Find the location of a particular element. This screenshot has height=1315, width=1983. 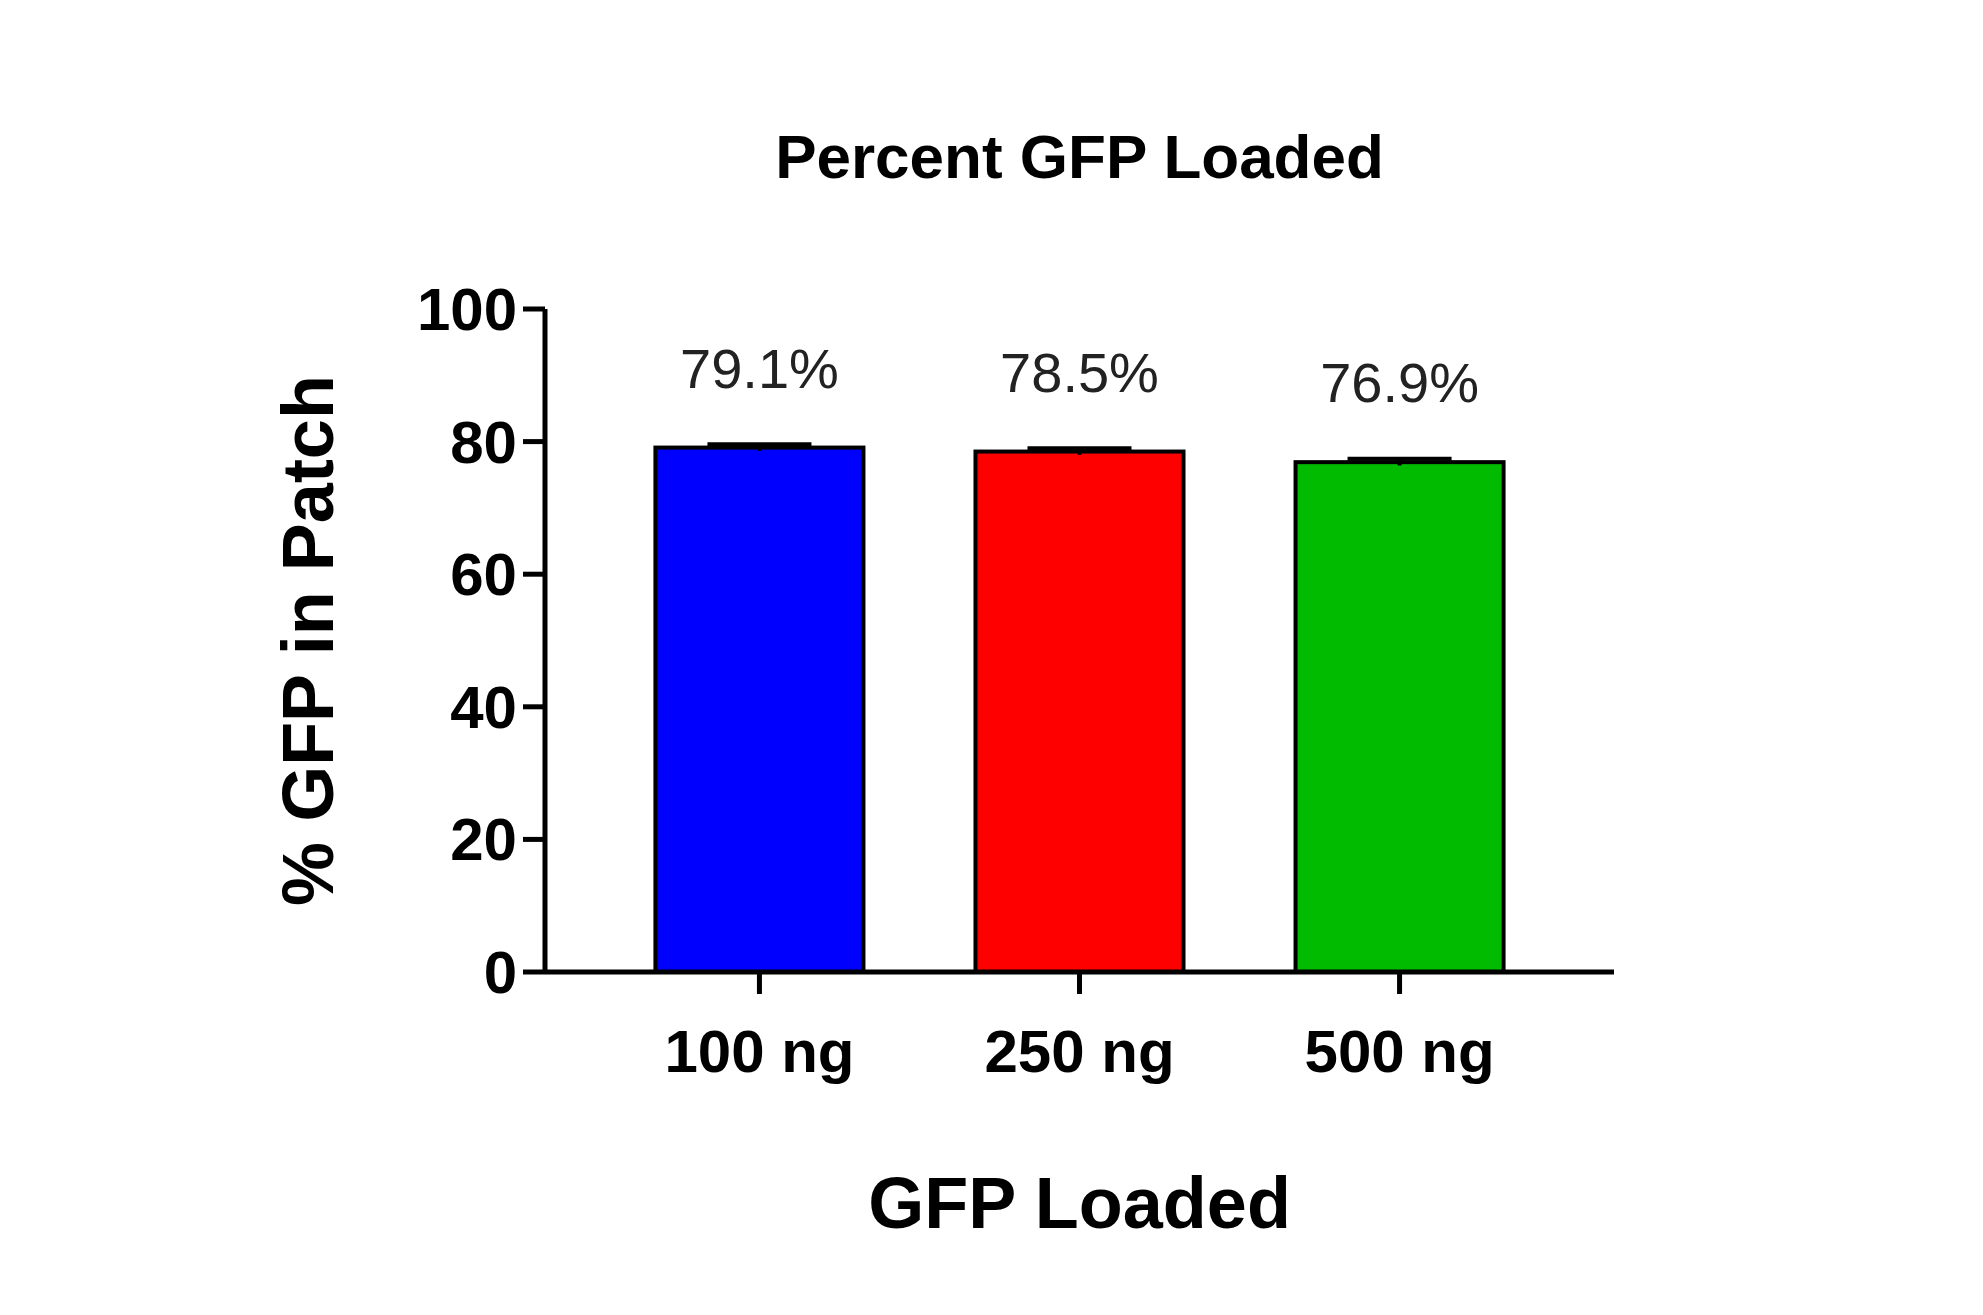

y-tick-label: 20 is located at coordinates (483, 840).